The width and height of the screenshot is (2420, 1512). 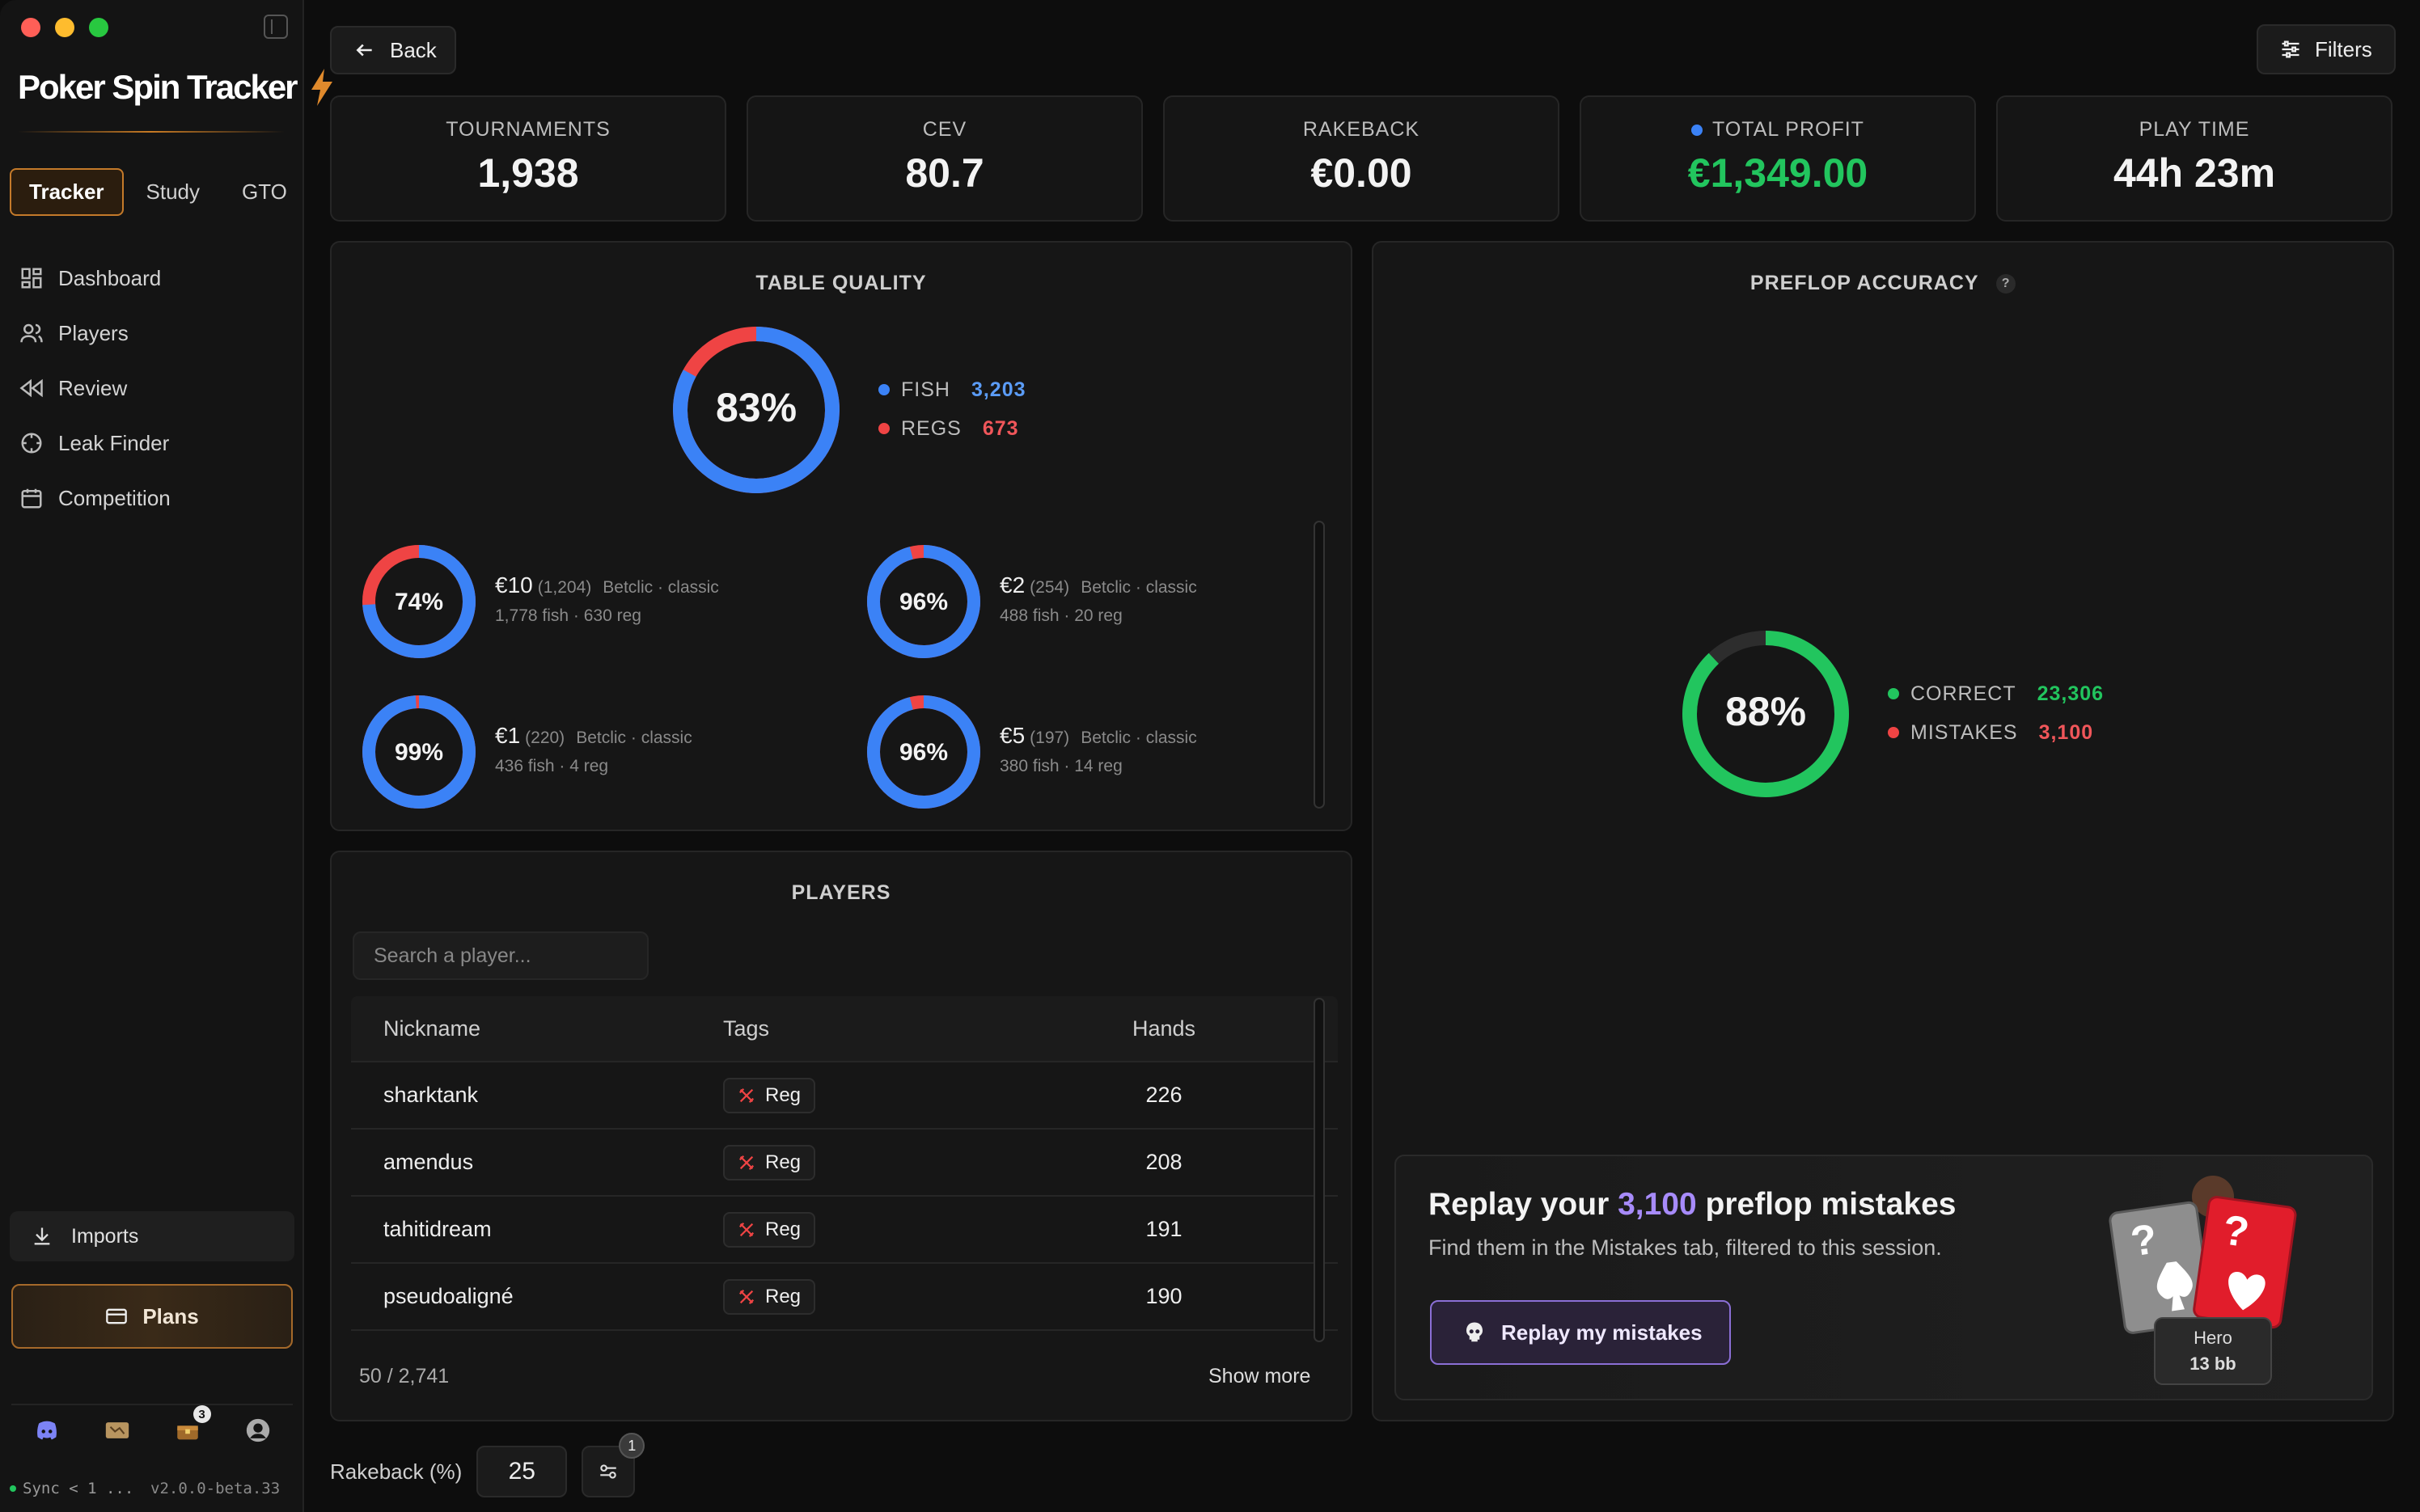 I want to click on stake-donut: 96%, so click(x=923, y=601).